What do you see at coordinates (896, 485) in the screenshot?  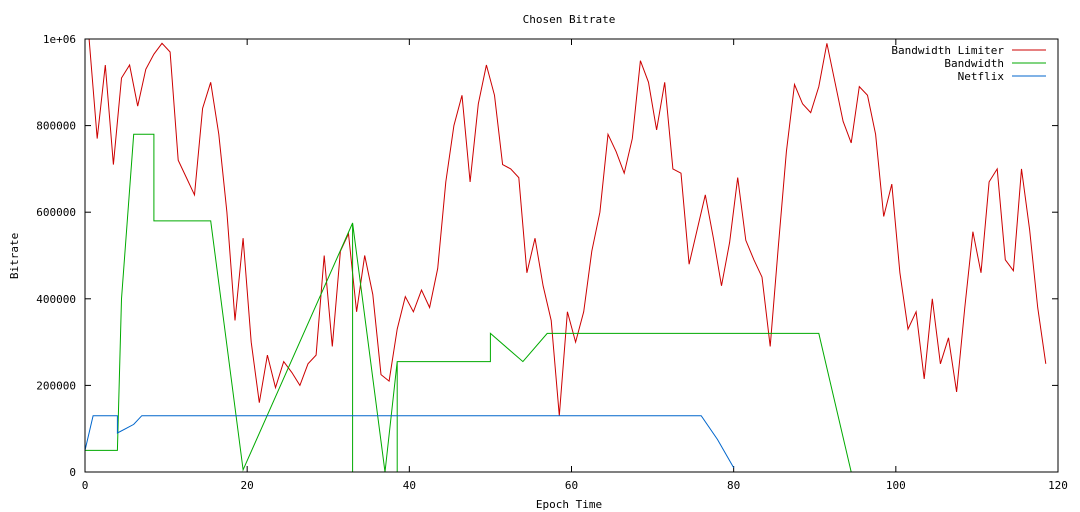 I see `x-tick-label: 100` at bounding box center [896, 485].